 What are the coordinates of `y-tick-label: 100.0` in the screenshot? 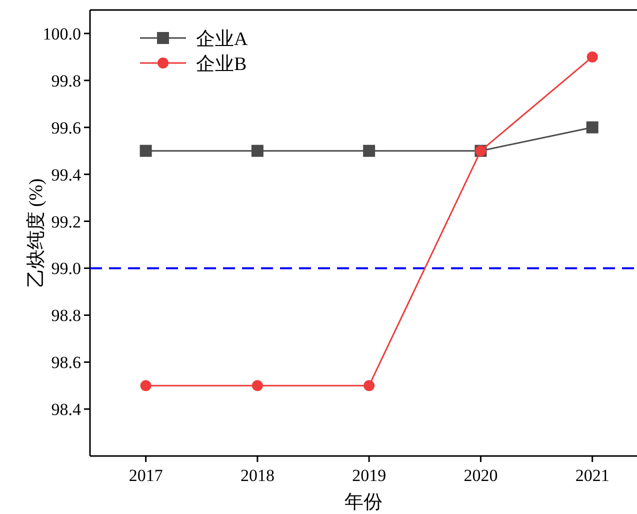 It's located at (61, 34).